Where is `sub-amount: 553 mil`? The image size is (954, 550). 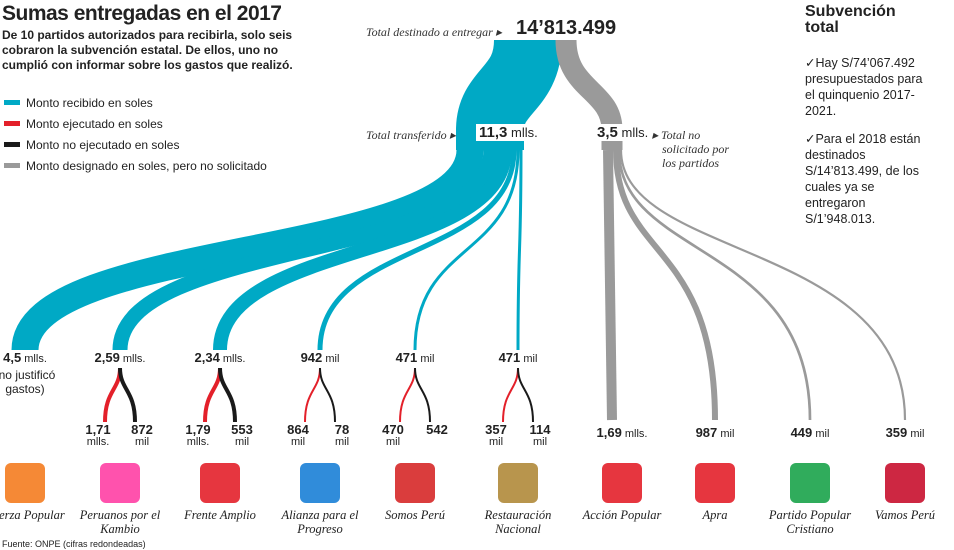 sub-amount: 553 mil is located at coordinates (242, 435).